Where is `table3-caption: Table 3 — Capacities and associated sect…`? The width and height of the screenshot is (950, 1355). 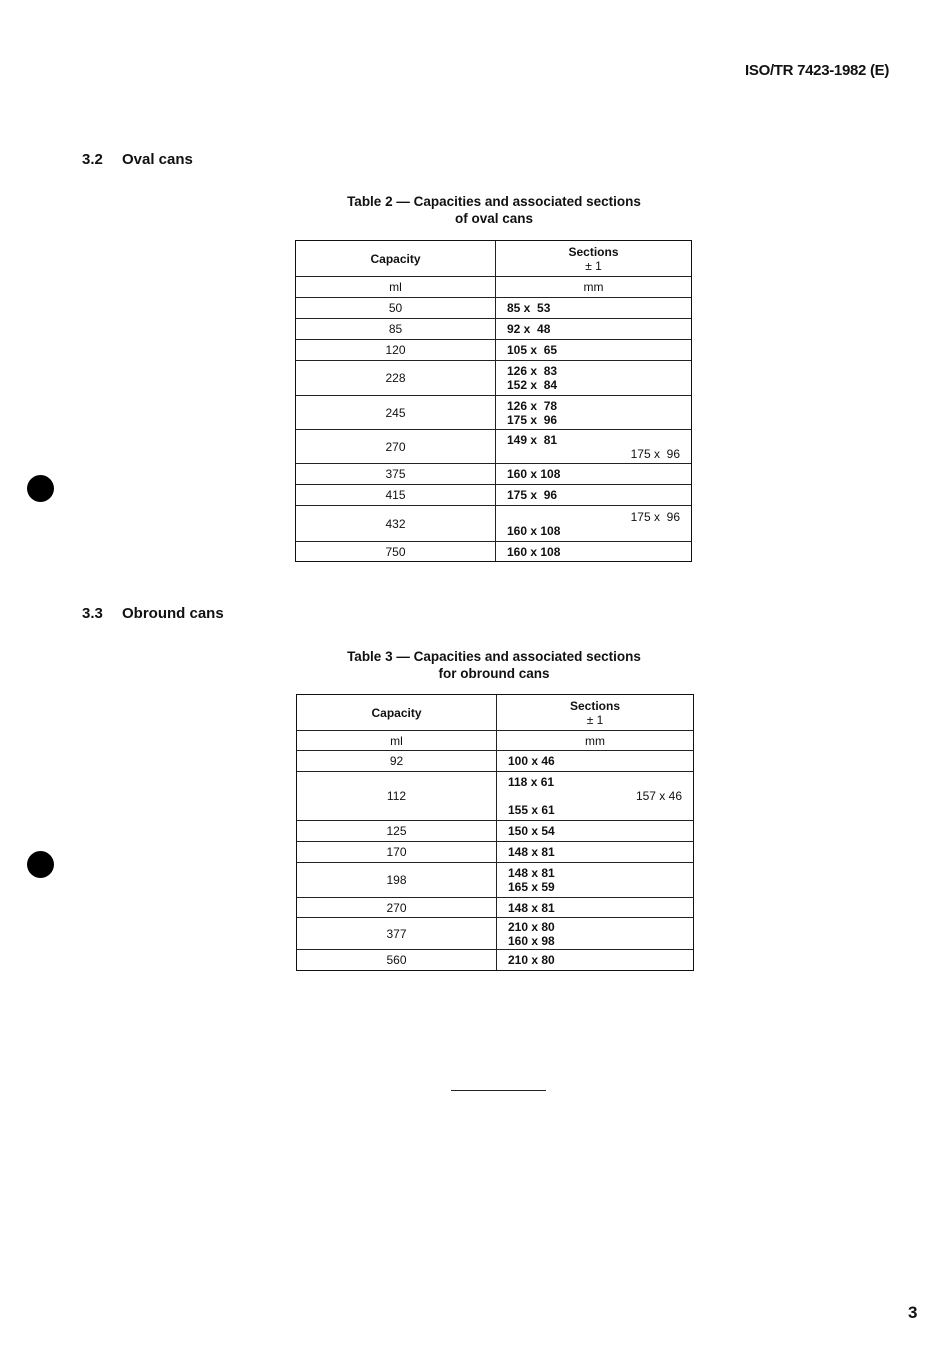 table3-caption: Table 3 — Capacities and associated sect… is located at coordinates (494, 665).